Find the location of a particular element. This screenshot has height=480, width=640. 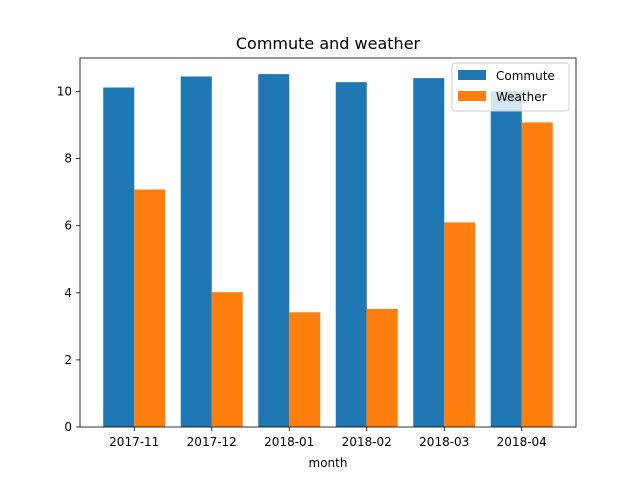

legend-swatch-commute is located at coordinates (472, 75).